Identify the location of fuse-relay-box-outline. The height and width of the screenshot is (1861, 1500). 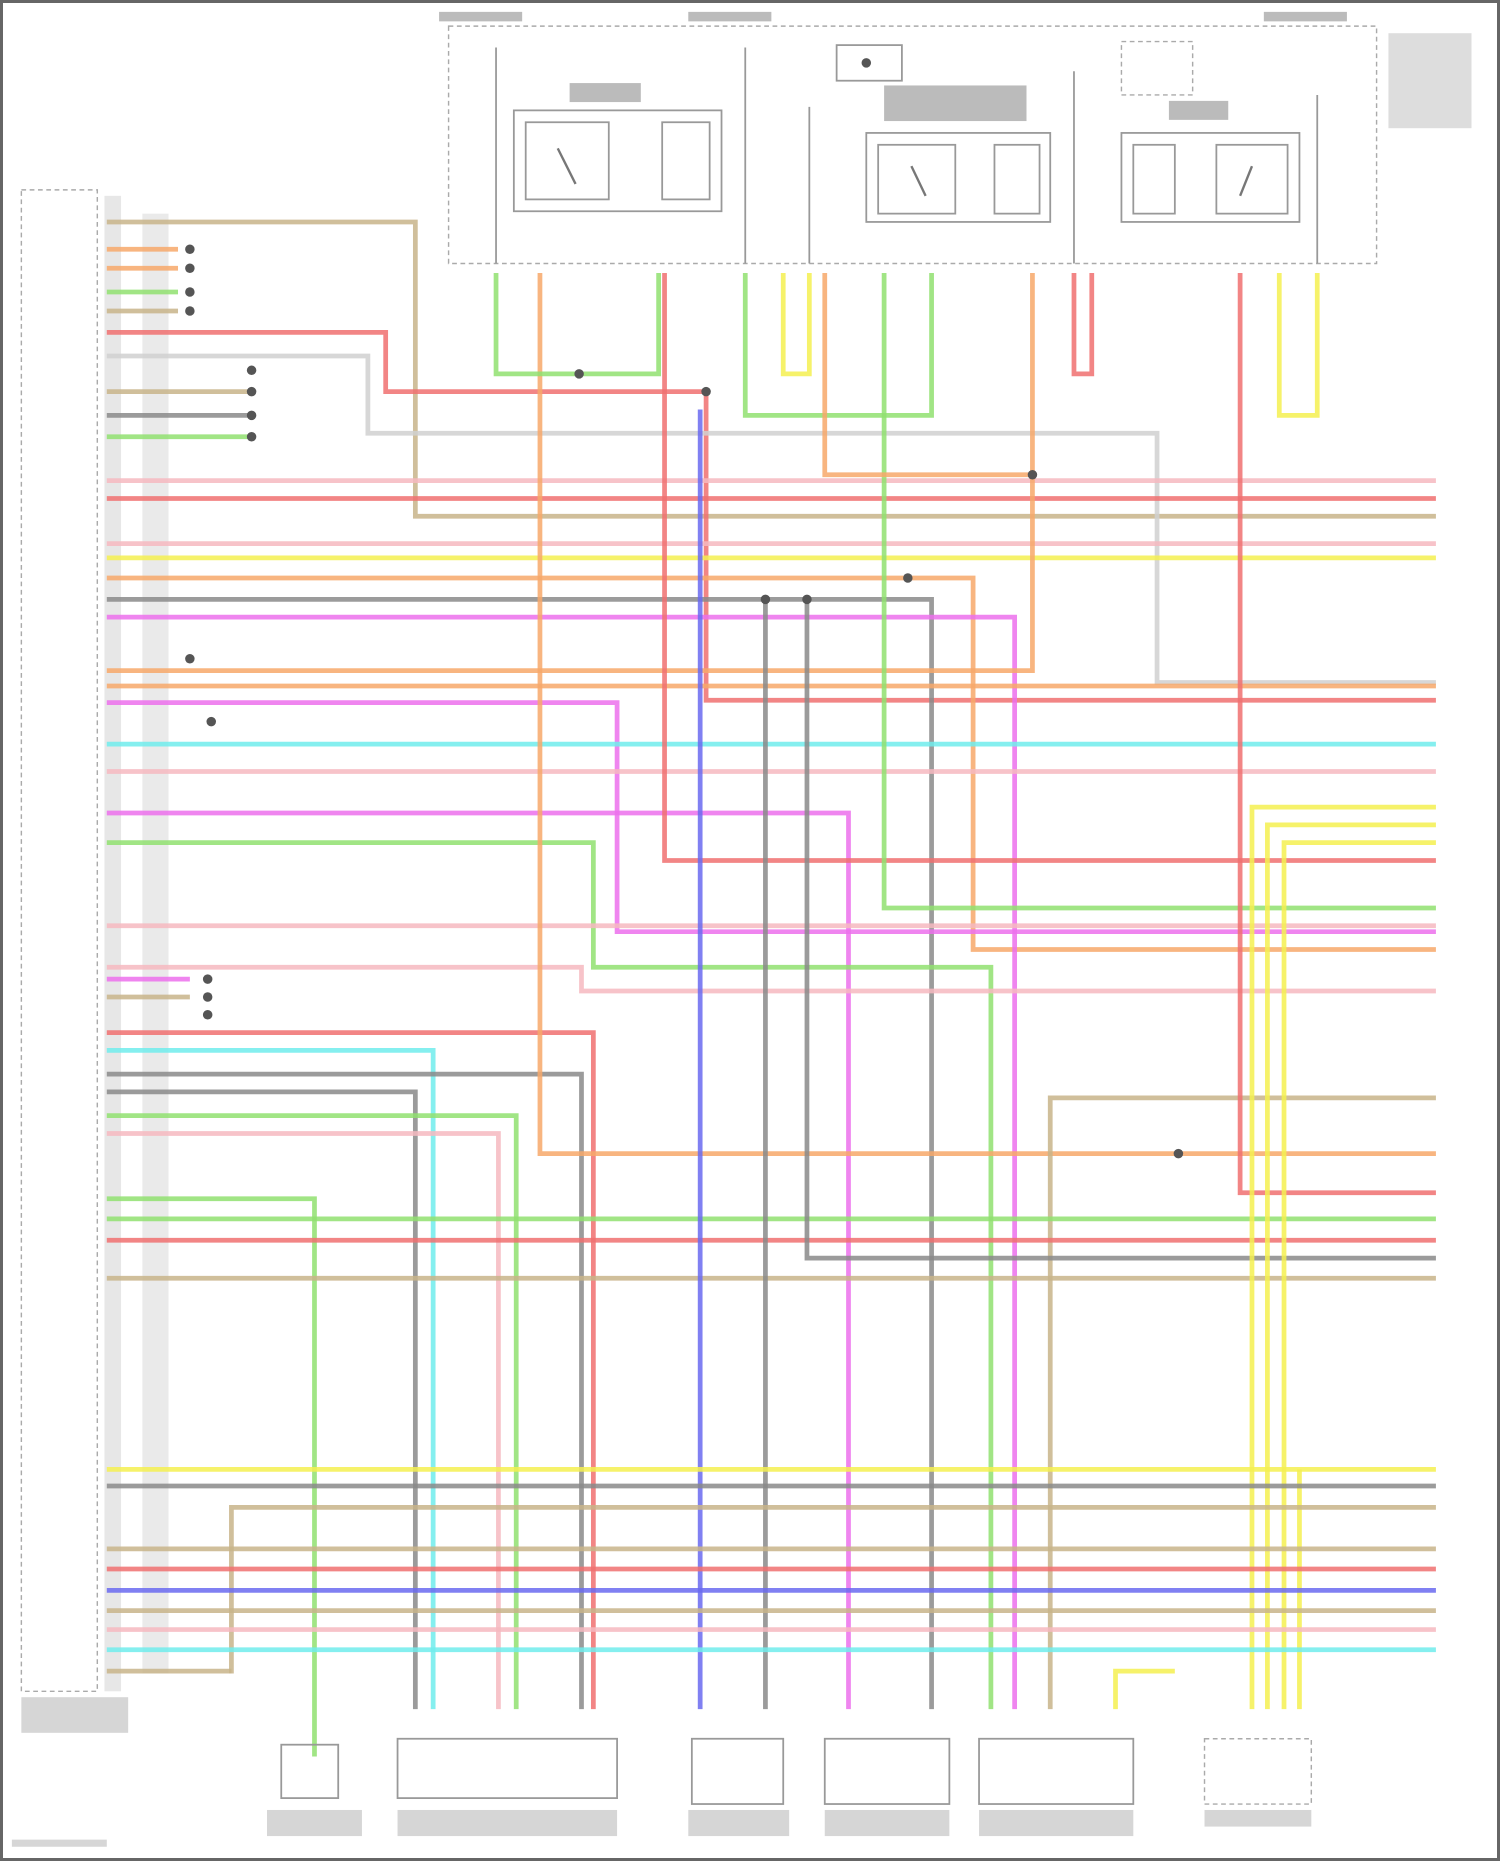
(912, 145).